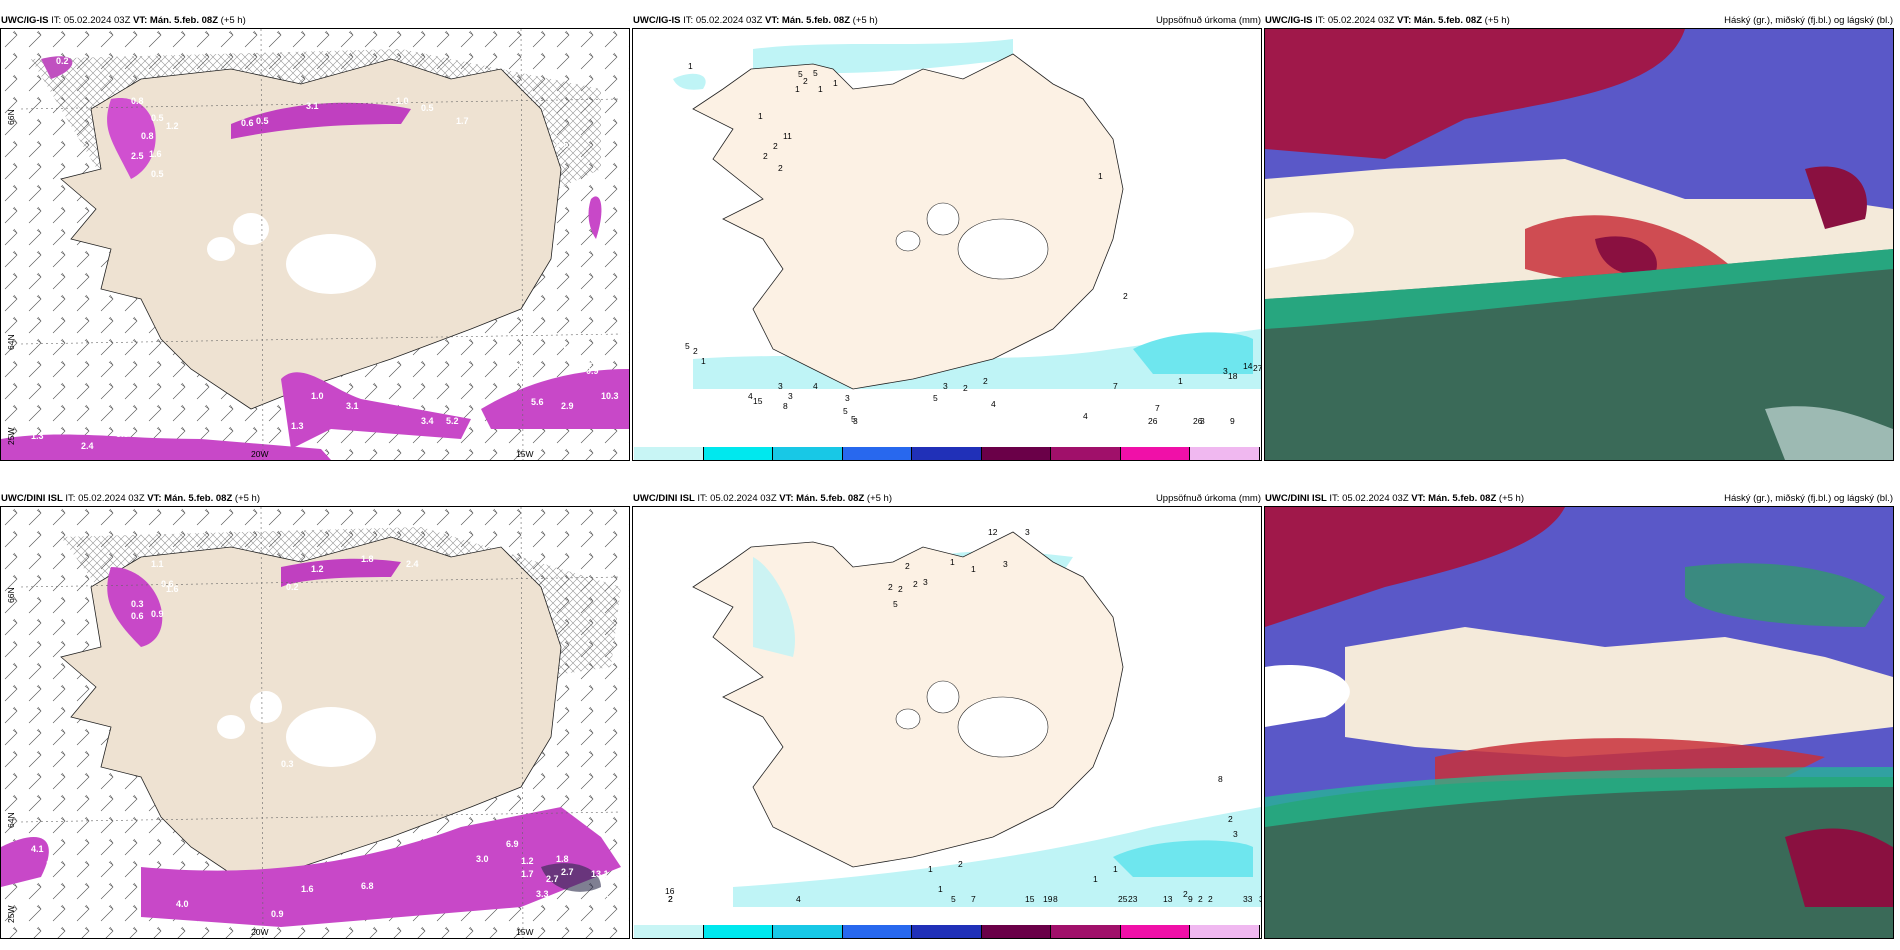  I want to click on wind-label: 0.9, so click(592, 371).